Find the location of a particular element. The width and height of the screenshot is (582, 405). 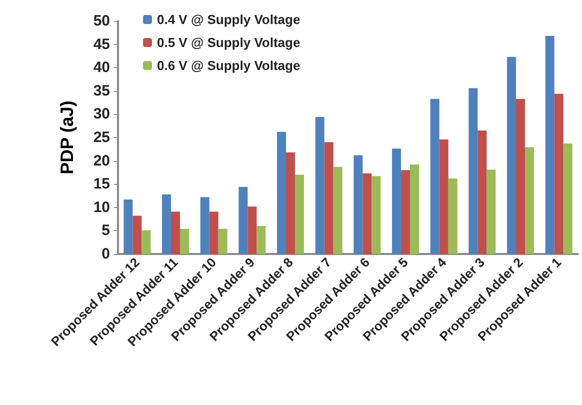

y-tick-label: 20 is located at coordinates (101, 161).